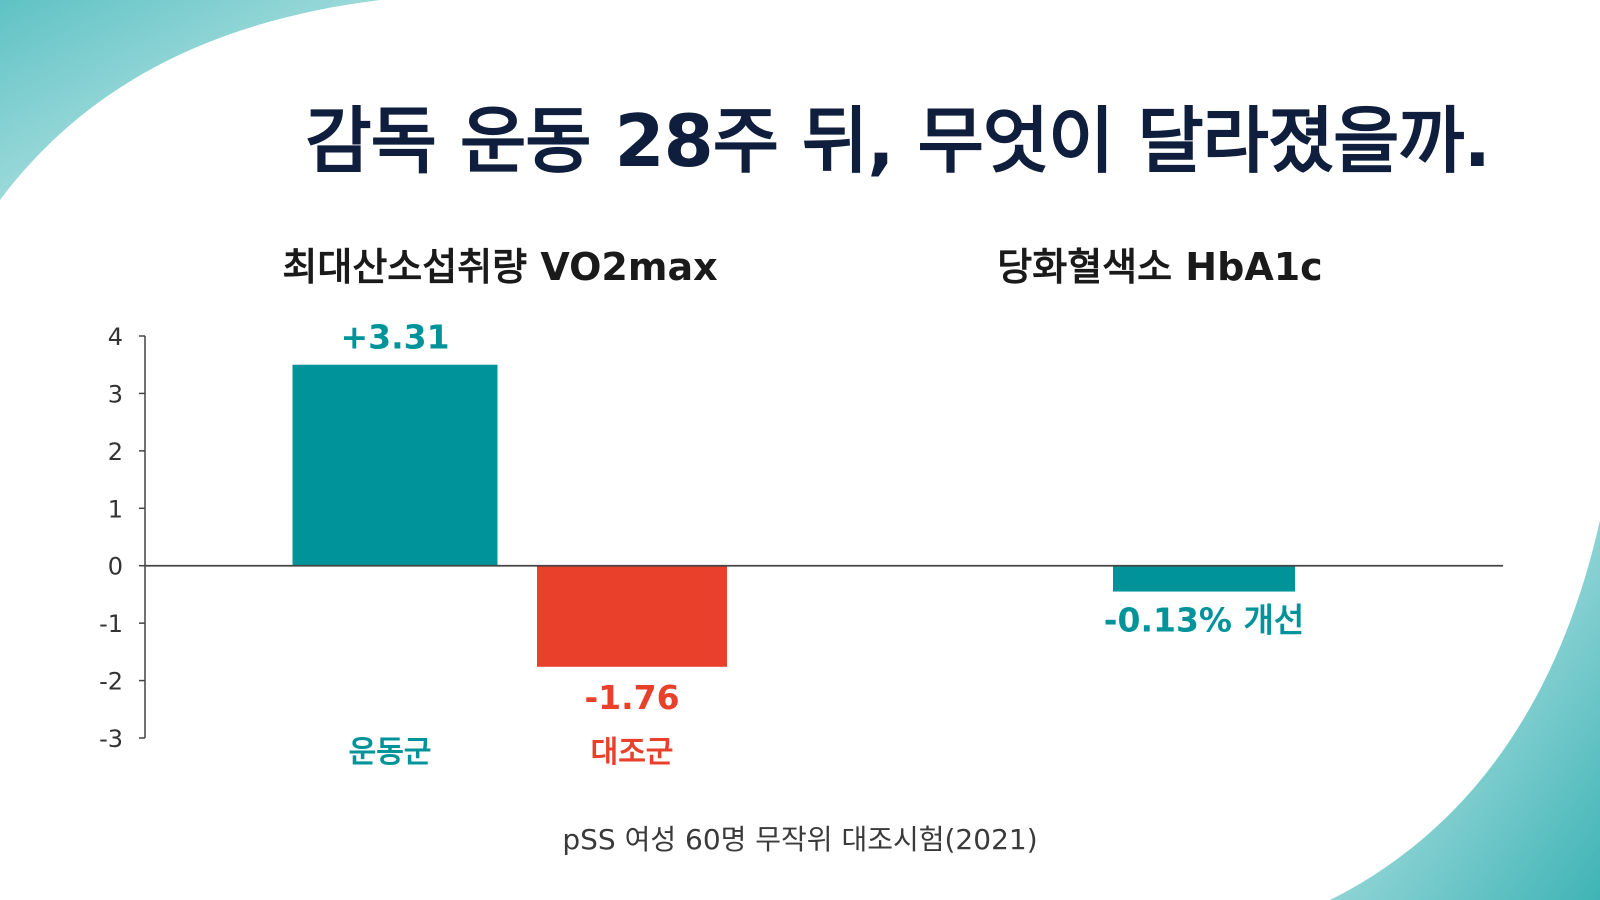 The height and width of the screenshot is (900, 1600). I want to click on y-tick-label: -1, so click(111, 624).